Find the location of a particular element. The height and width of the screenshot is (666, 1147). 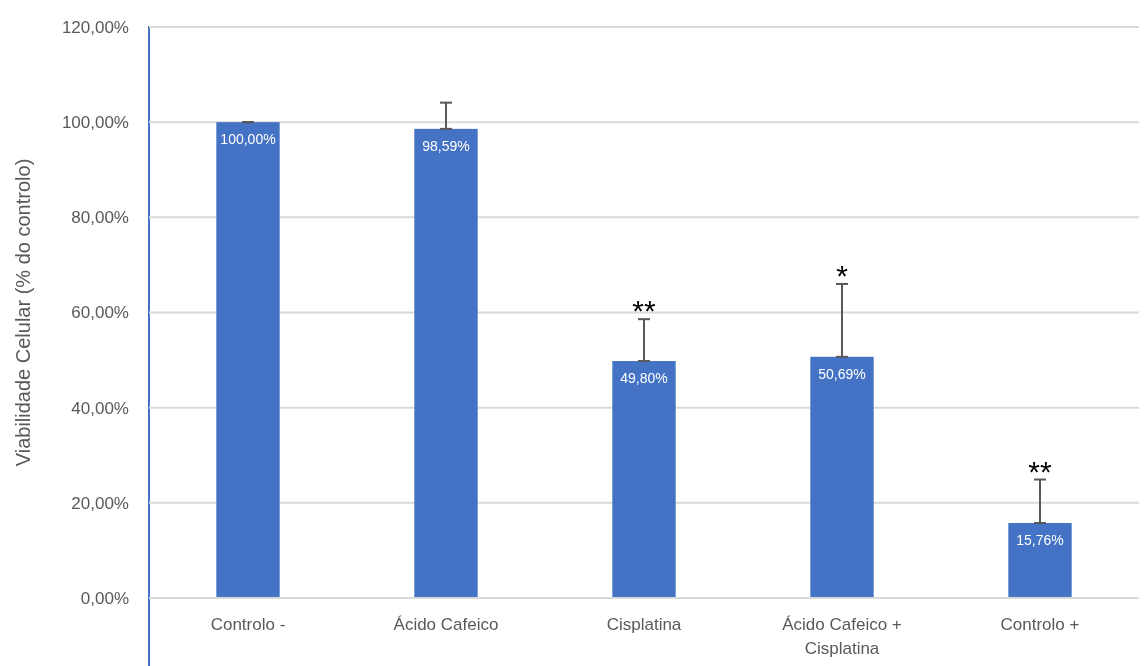

y-tick-label: 0,00% is located at coordinates (104, 598).